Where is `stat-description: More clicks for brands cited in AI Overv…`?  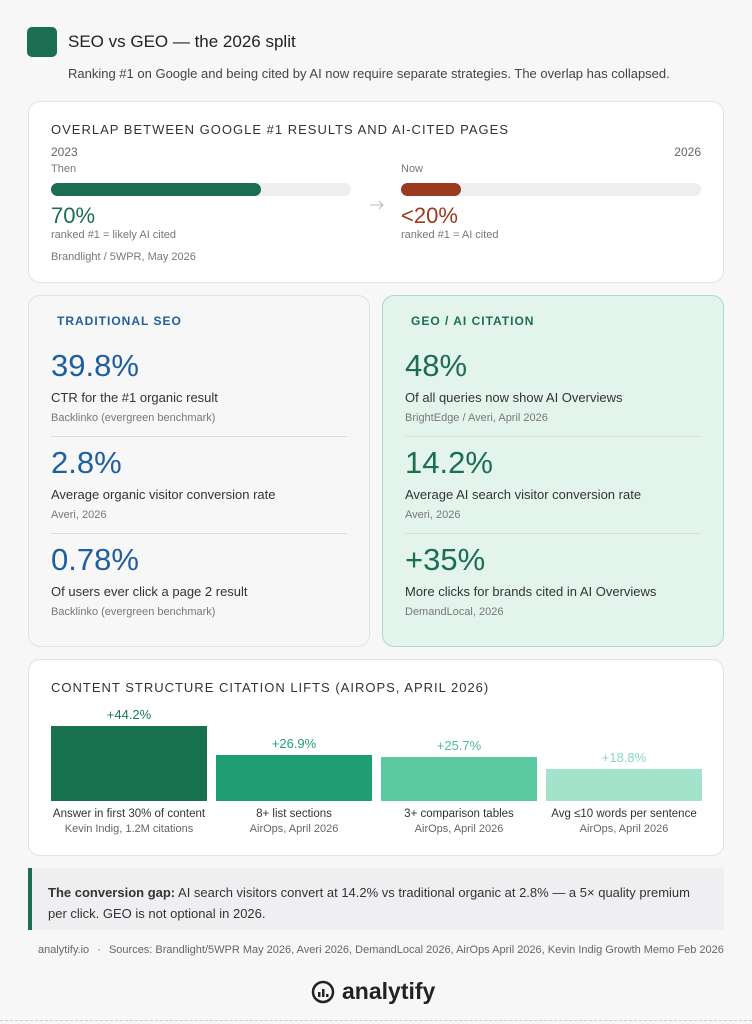 stat-description: More clicks for brands cited in AI Overv… is located at coordinates (531, 591).